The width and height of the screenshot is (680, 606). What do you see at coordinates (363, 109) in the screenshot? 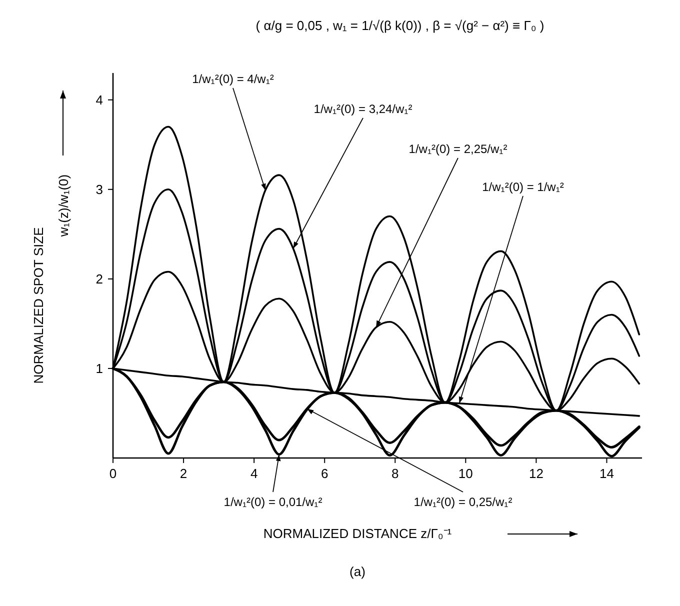
I see `text: 1/w₁²(0) = 3,24/w₁²` at bounding box center [363, 109].